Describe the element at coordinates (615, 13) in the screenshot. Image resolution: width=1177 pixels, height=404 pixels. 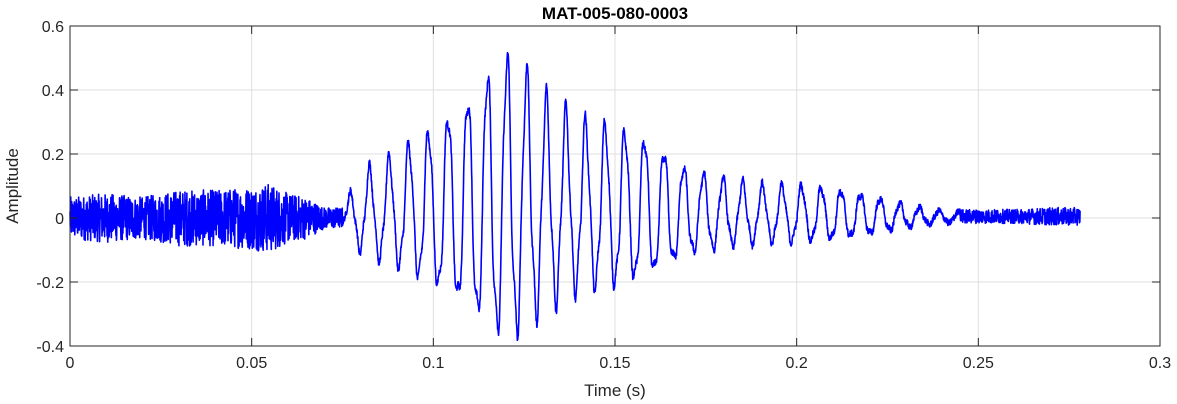
I see `chart-title: MAT-005-080-0003` at that location.